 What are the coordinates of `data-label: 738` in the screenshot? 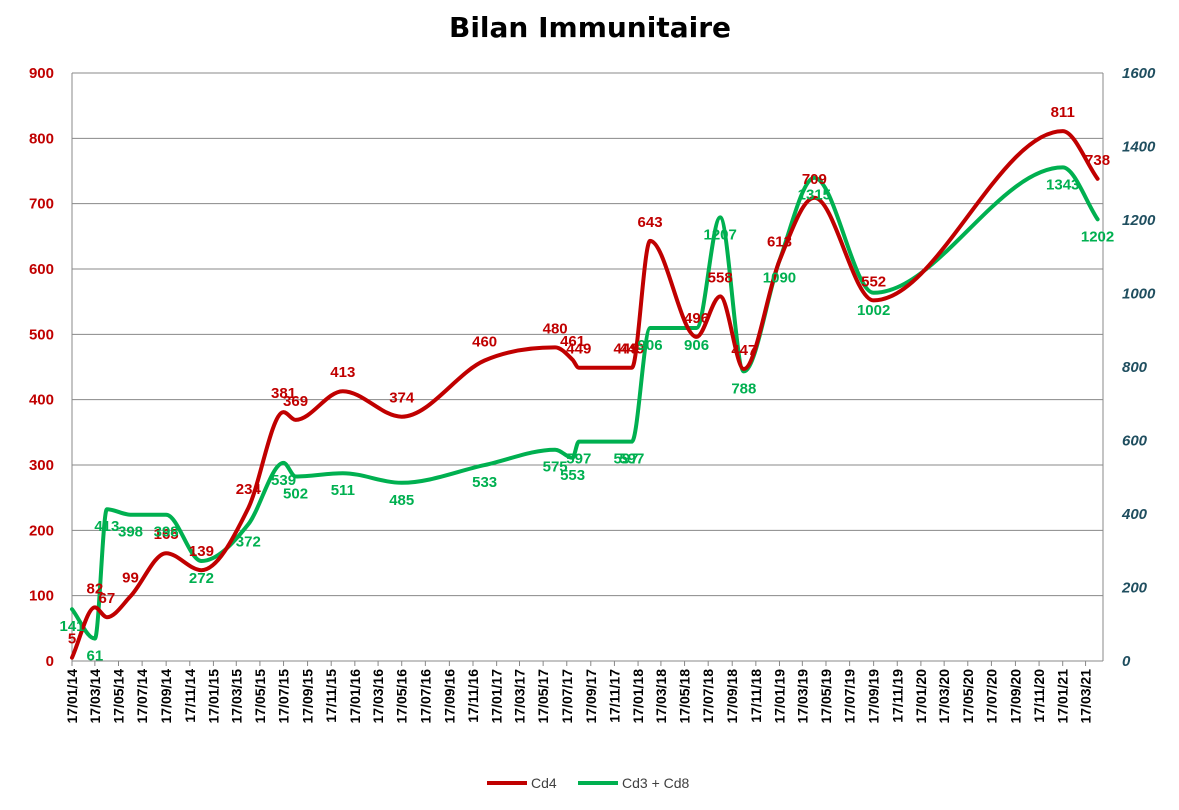 It's located at (1097, 160).